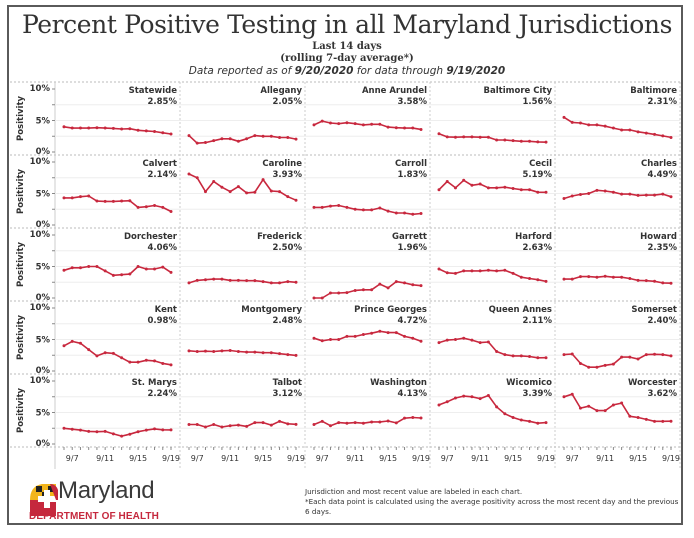  Describe the element at coordinates (413, 175) in the screenshot. I see `latest-value-label: 1.83%` at that location.